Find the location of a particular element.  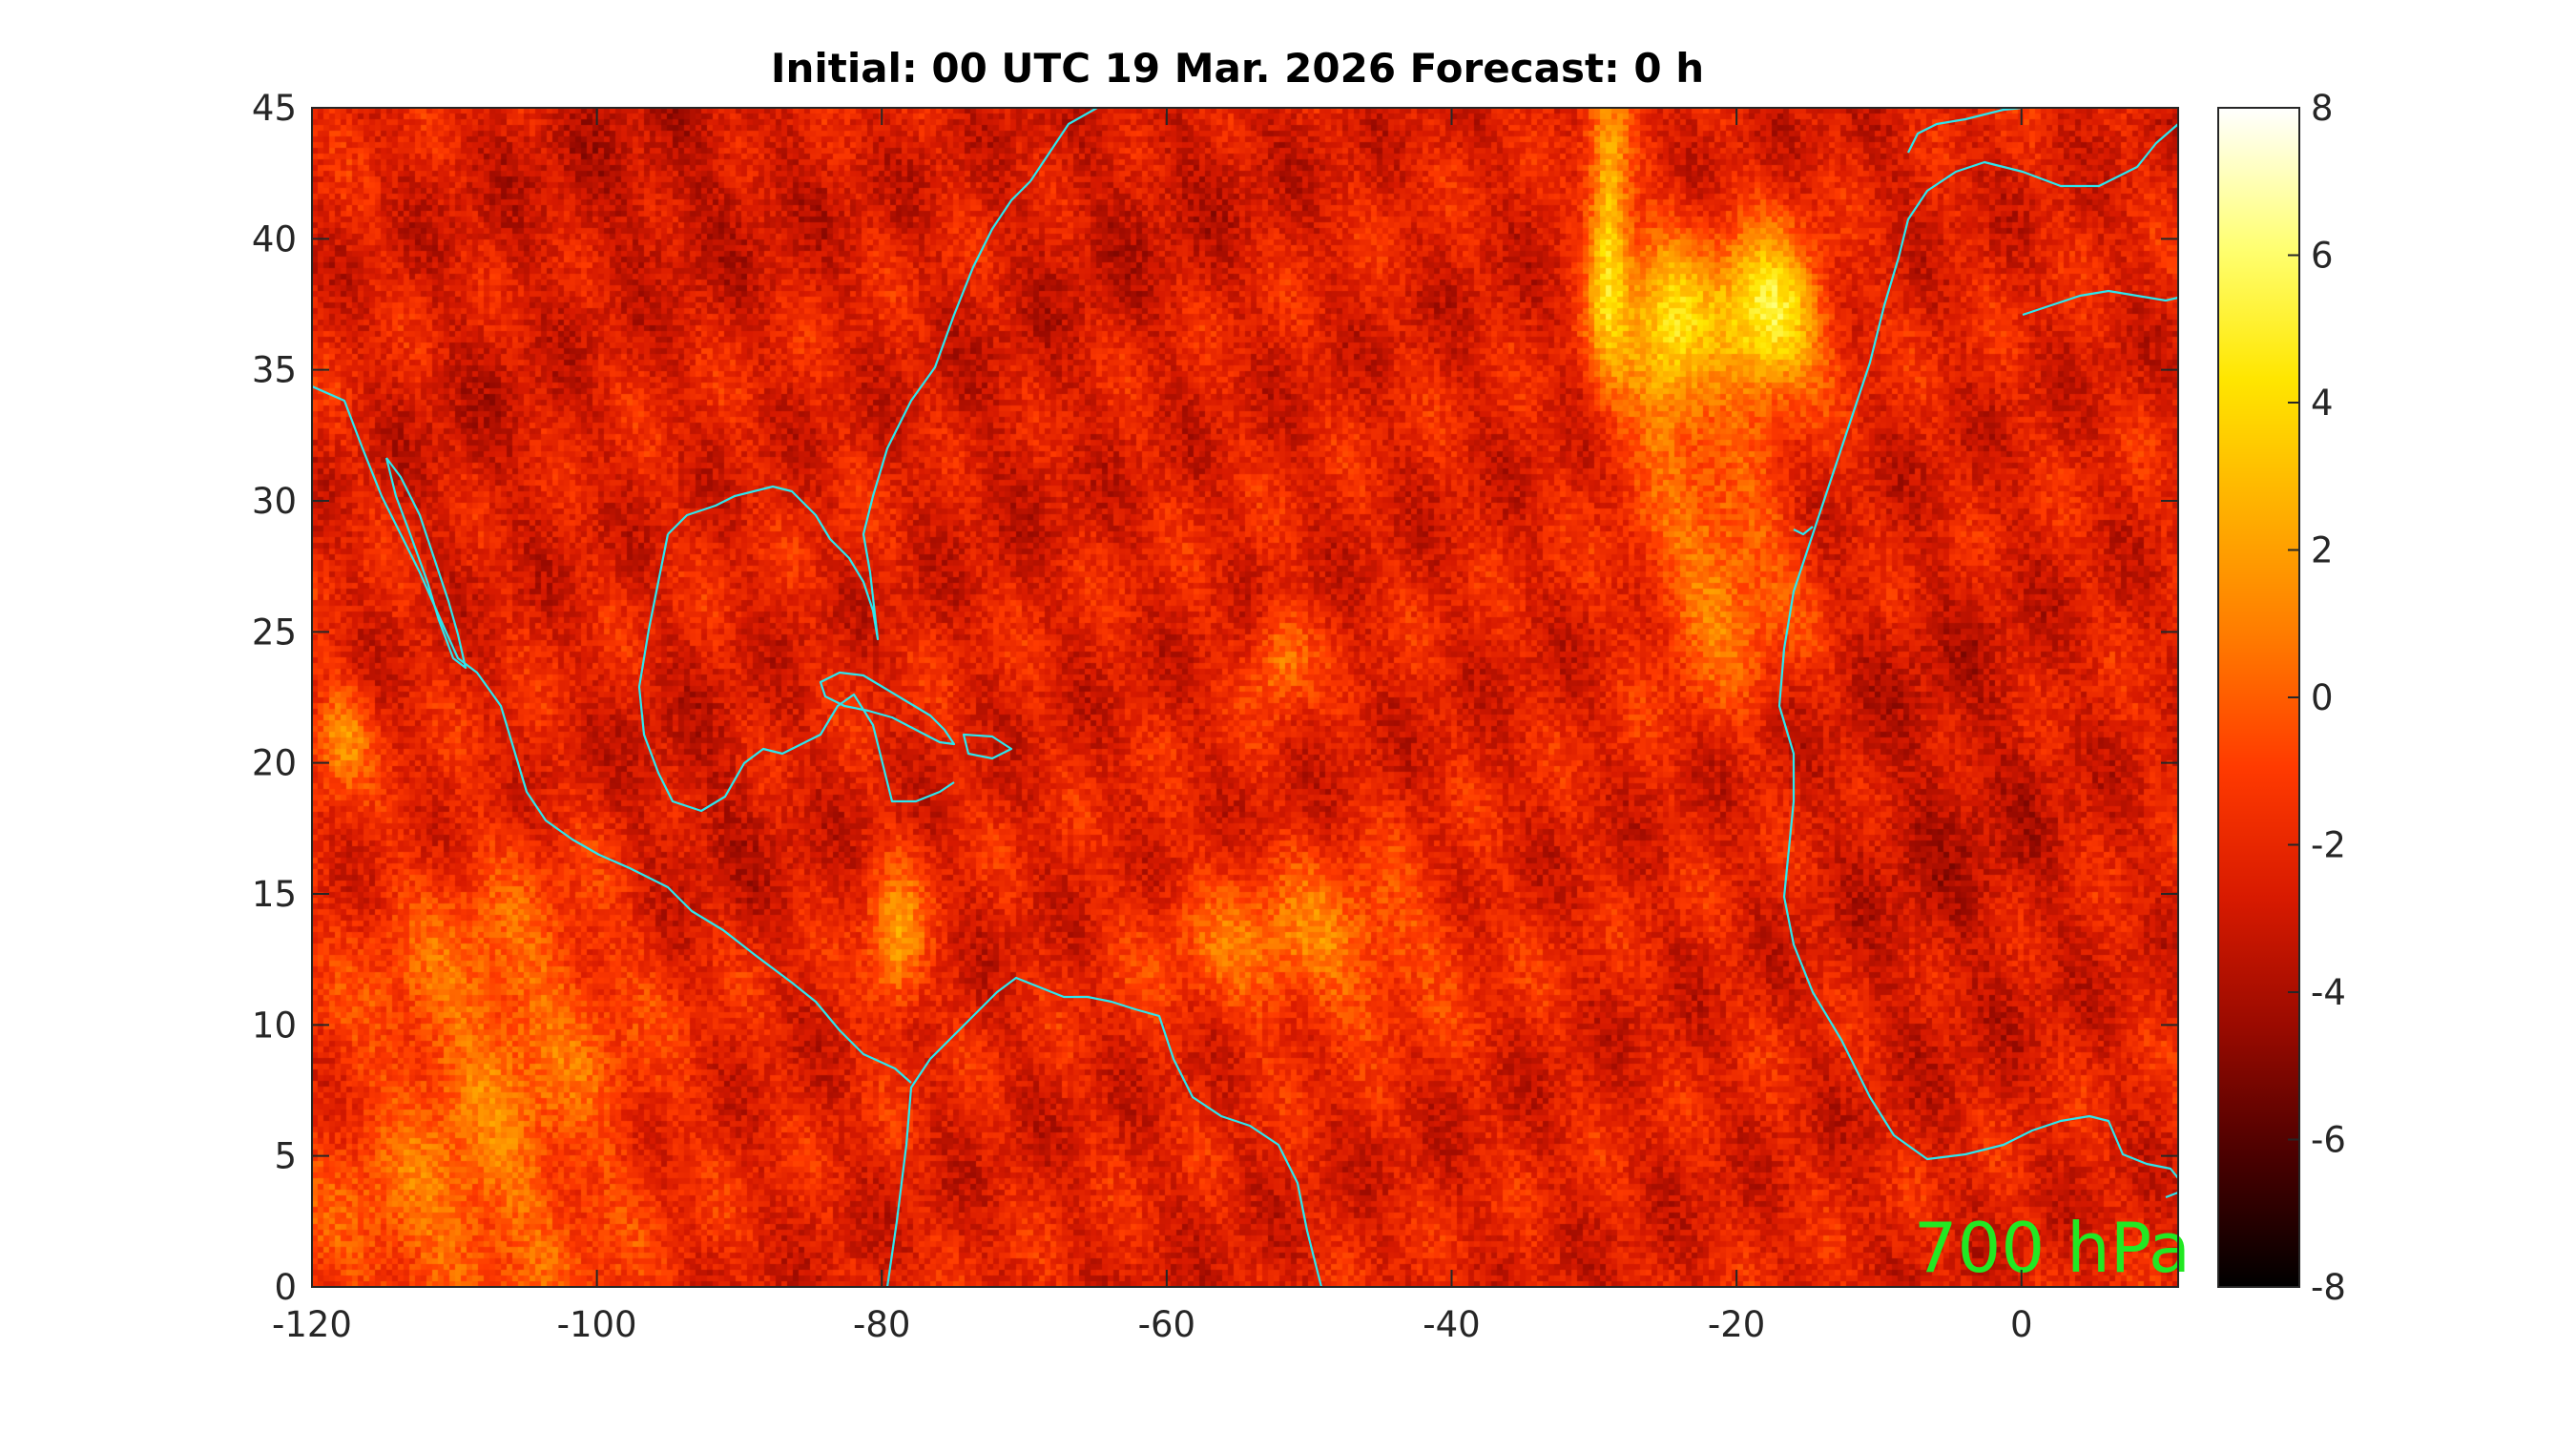

coastline-africa-west is located at coordinates (1977, 651).